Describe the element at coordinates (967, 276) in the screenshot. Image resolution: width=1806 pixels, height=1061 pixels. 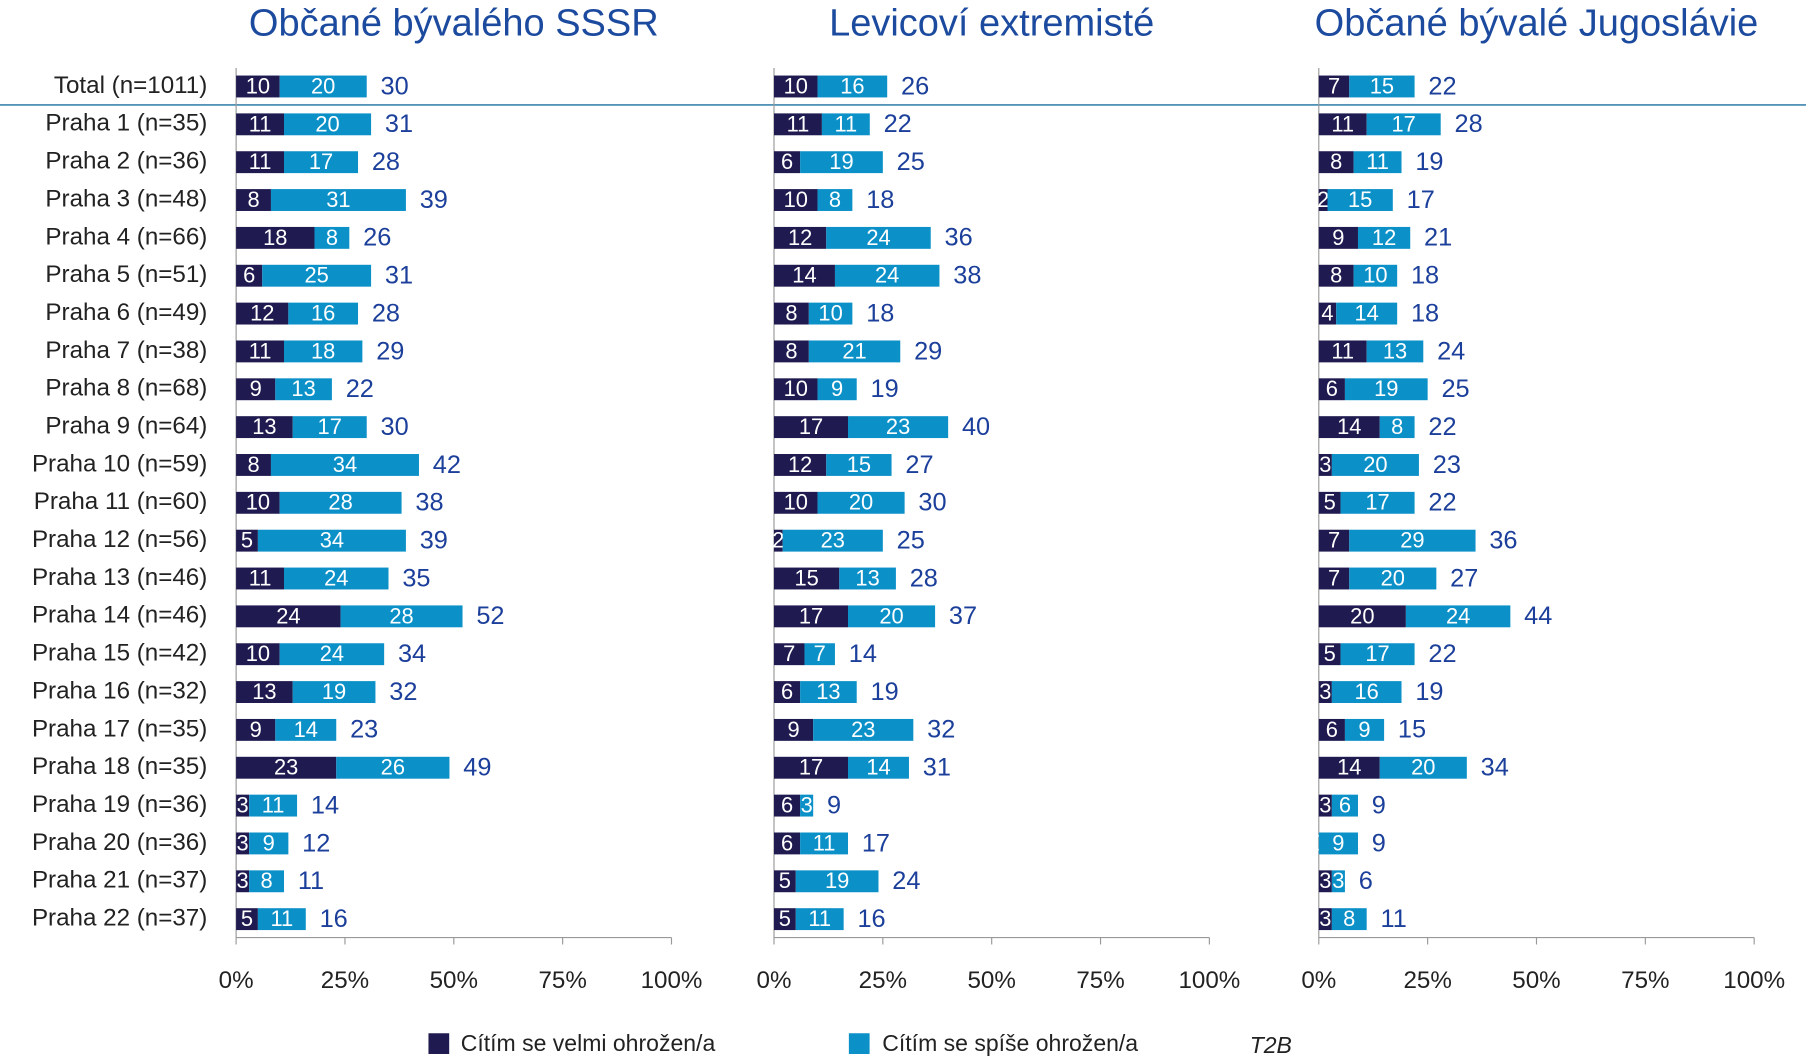
I see `total-label: 38` at that location.